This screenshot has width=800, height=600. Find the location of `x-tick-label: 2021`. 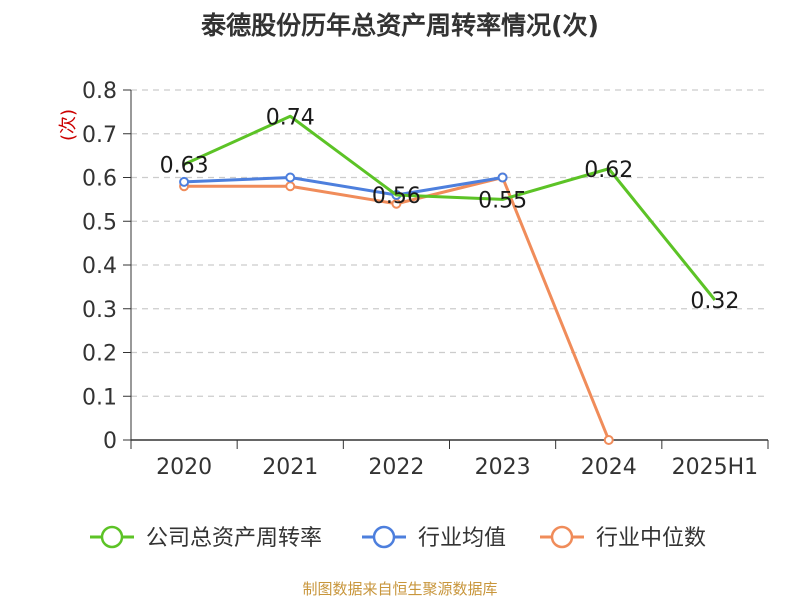

x-tick-label: 2021 is located at coordinates (290, 467).